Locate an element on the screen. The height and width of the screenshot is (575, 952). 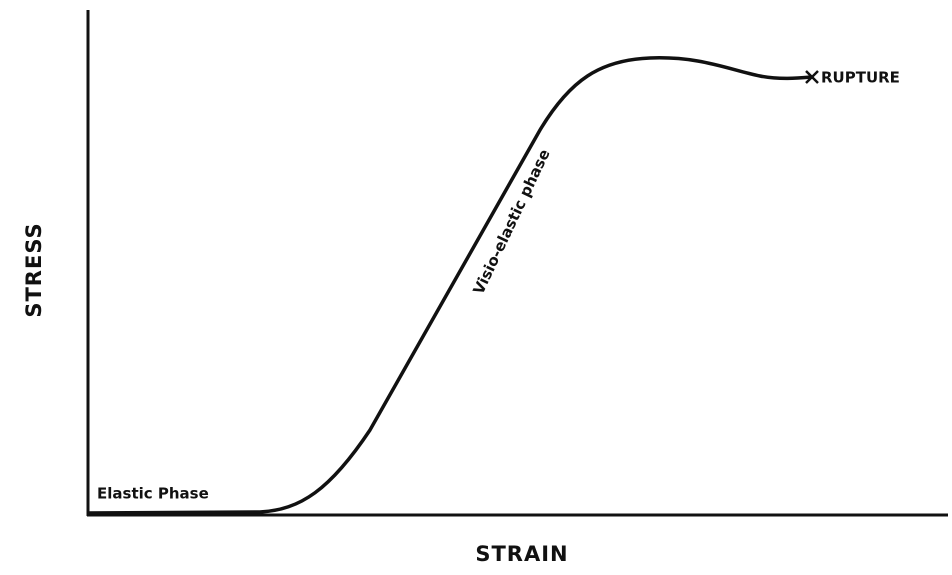
rupture-mark is located at coordinates (812, 77).